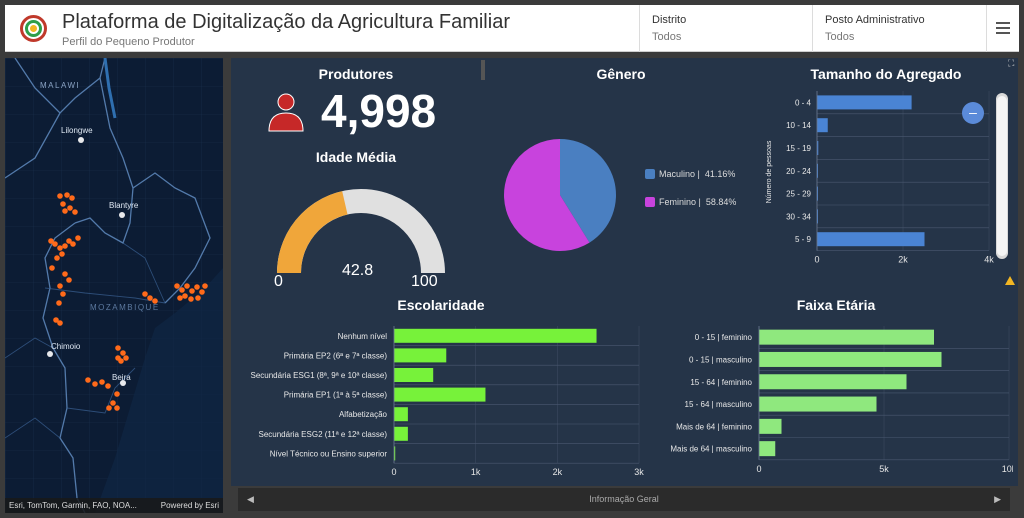 The width and height of the screenshot is (1024, 518). I want to click on category-label: Mais de 64 | feminino, so click(714, 426).